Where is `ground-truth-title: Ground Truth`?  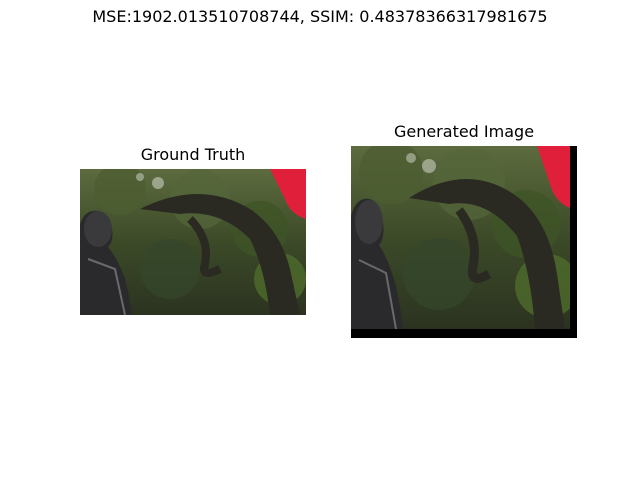 ground-truth-title: Ground Truth is located at coordinates (193, 154).